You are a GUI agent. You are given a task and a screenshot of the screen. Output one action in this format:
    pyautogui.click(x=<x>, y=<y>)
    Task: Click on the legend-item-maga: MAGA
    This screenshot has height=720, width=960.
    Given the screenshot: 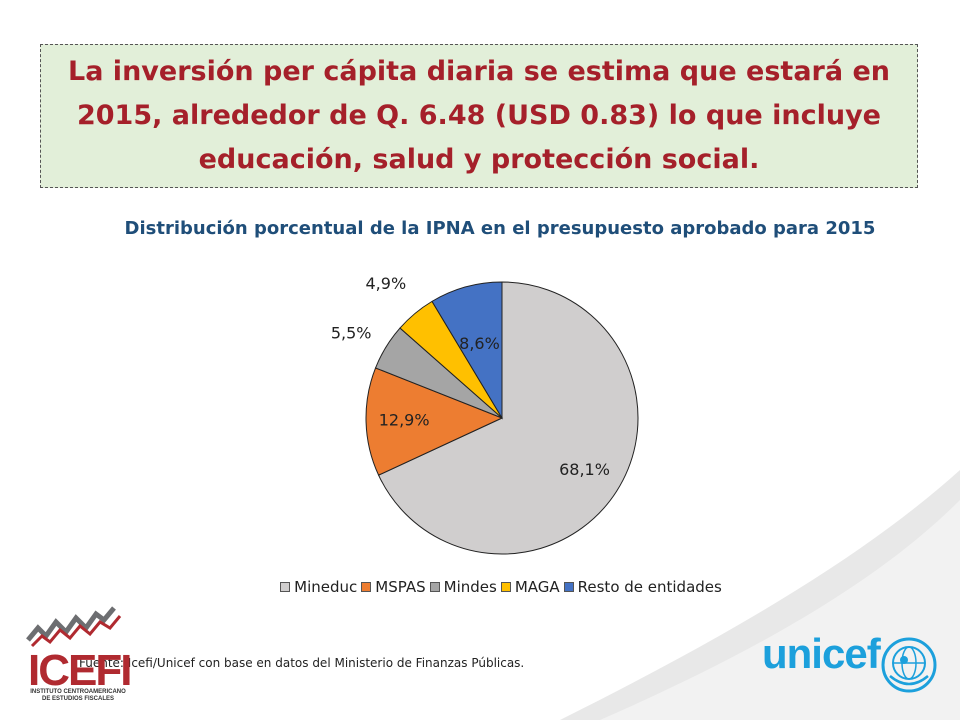 What is the action you would take?
    pyautogui.click(x=530, y=587)
    